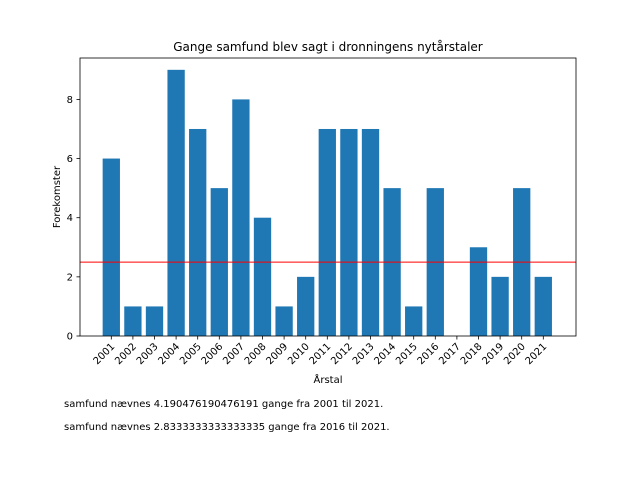 Image resolution: width=640 pixels, height=480 pixels. What do you see at coordinates (306, 306) in the screenshot?
I see `bar-2010` at bounding box center [306, 306].